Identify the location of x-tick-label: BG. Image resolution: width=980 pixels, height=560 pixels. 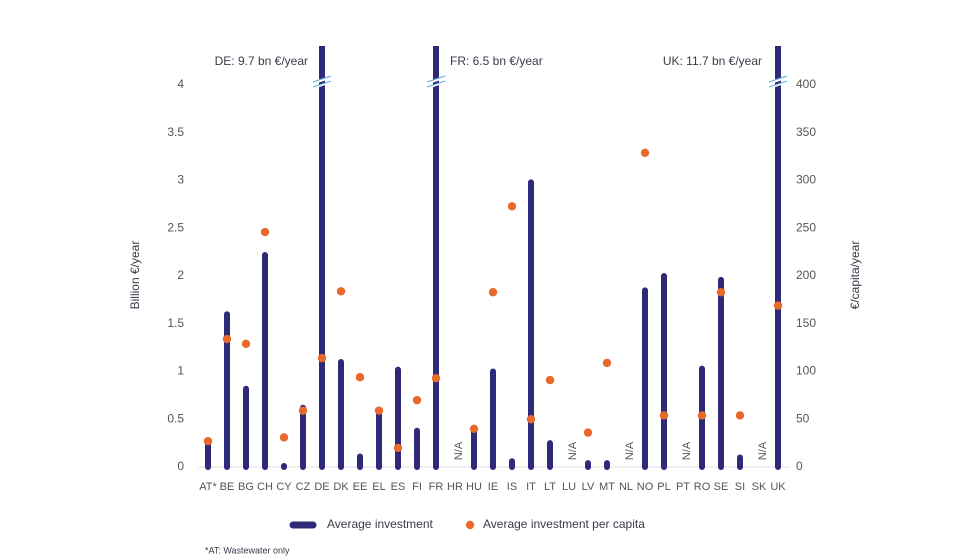
(246, 487).